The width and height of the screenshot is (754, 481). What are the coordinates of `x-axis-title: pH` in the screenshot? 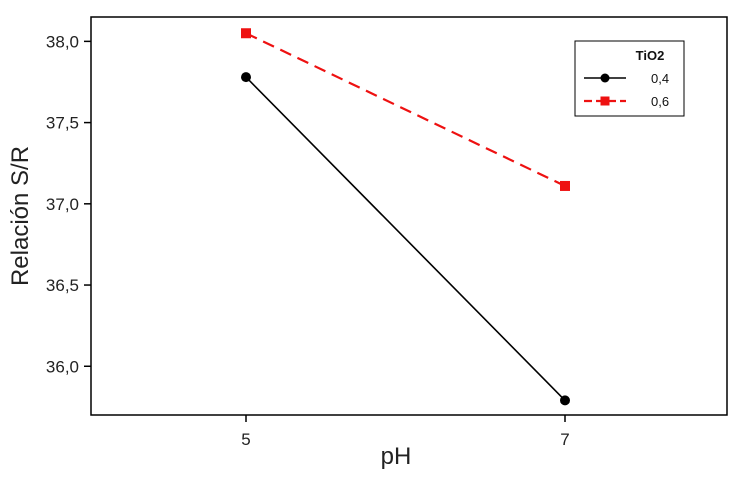 It's located at (396, 456).